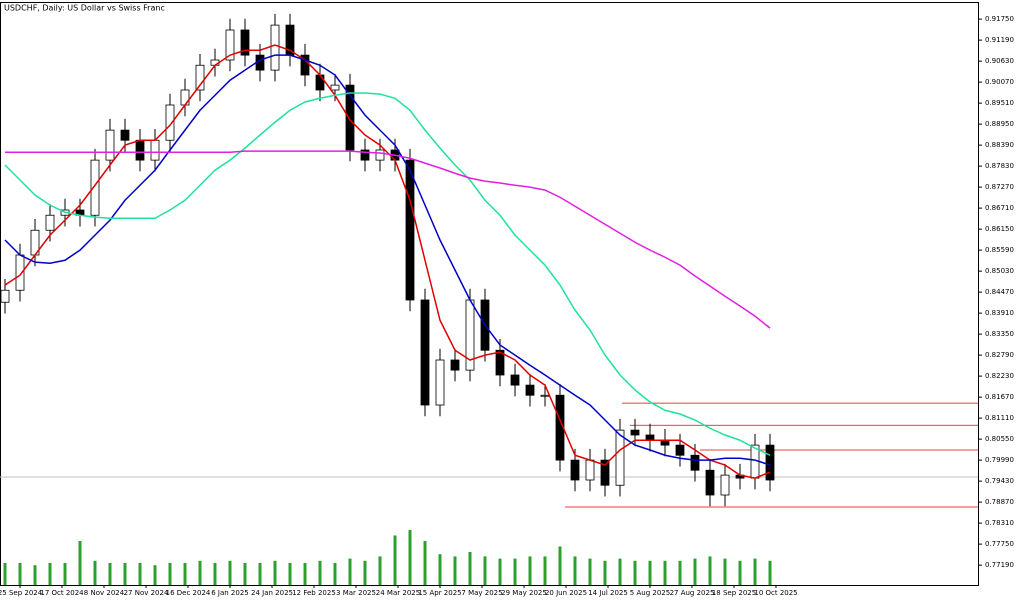  I want to click on y-tick-label: 0.90630, so click(999, 61).